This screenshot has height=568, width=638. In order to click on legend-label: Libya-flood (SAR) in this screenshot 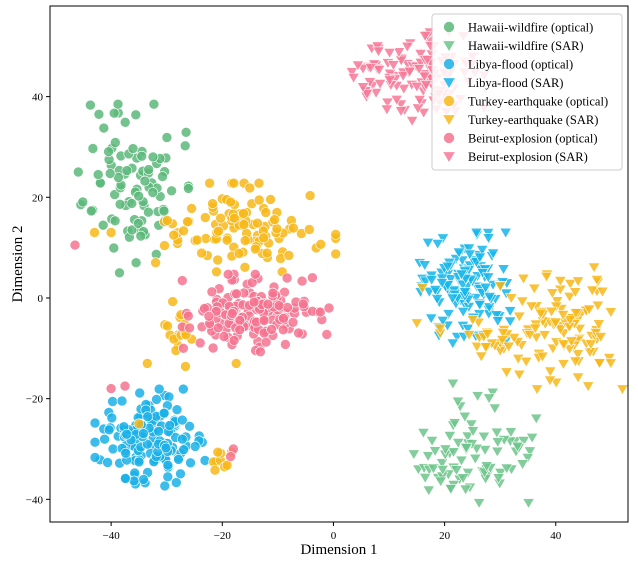, I will do `click(515, 83)`.